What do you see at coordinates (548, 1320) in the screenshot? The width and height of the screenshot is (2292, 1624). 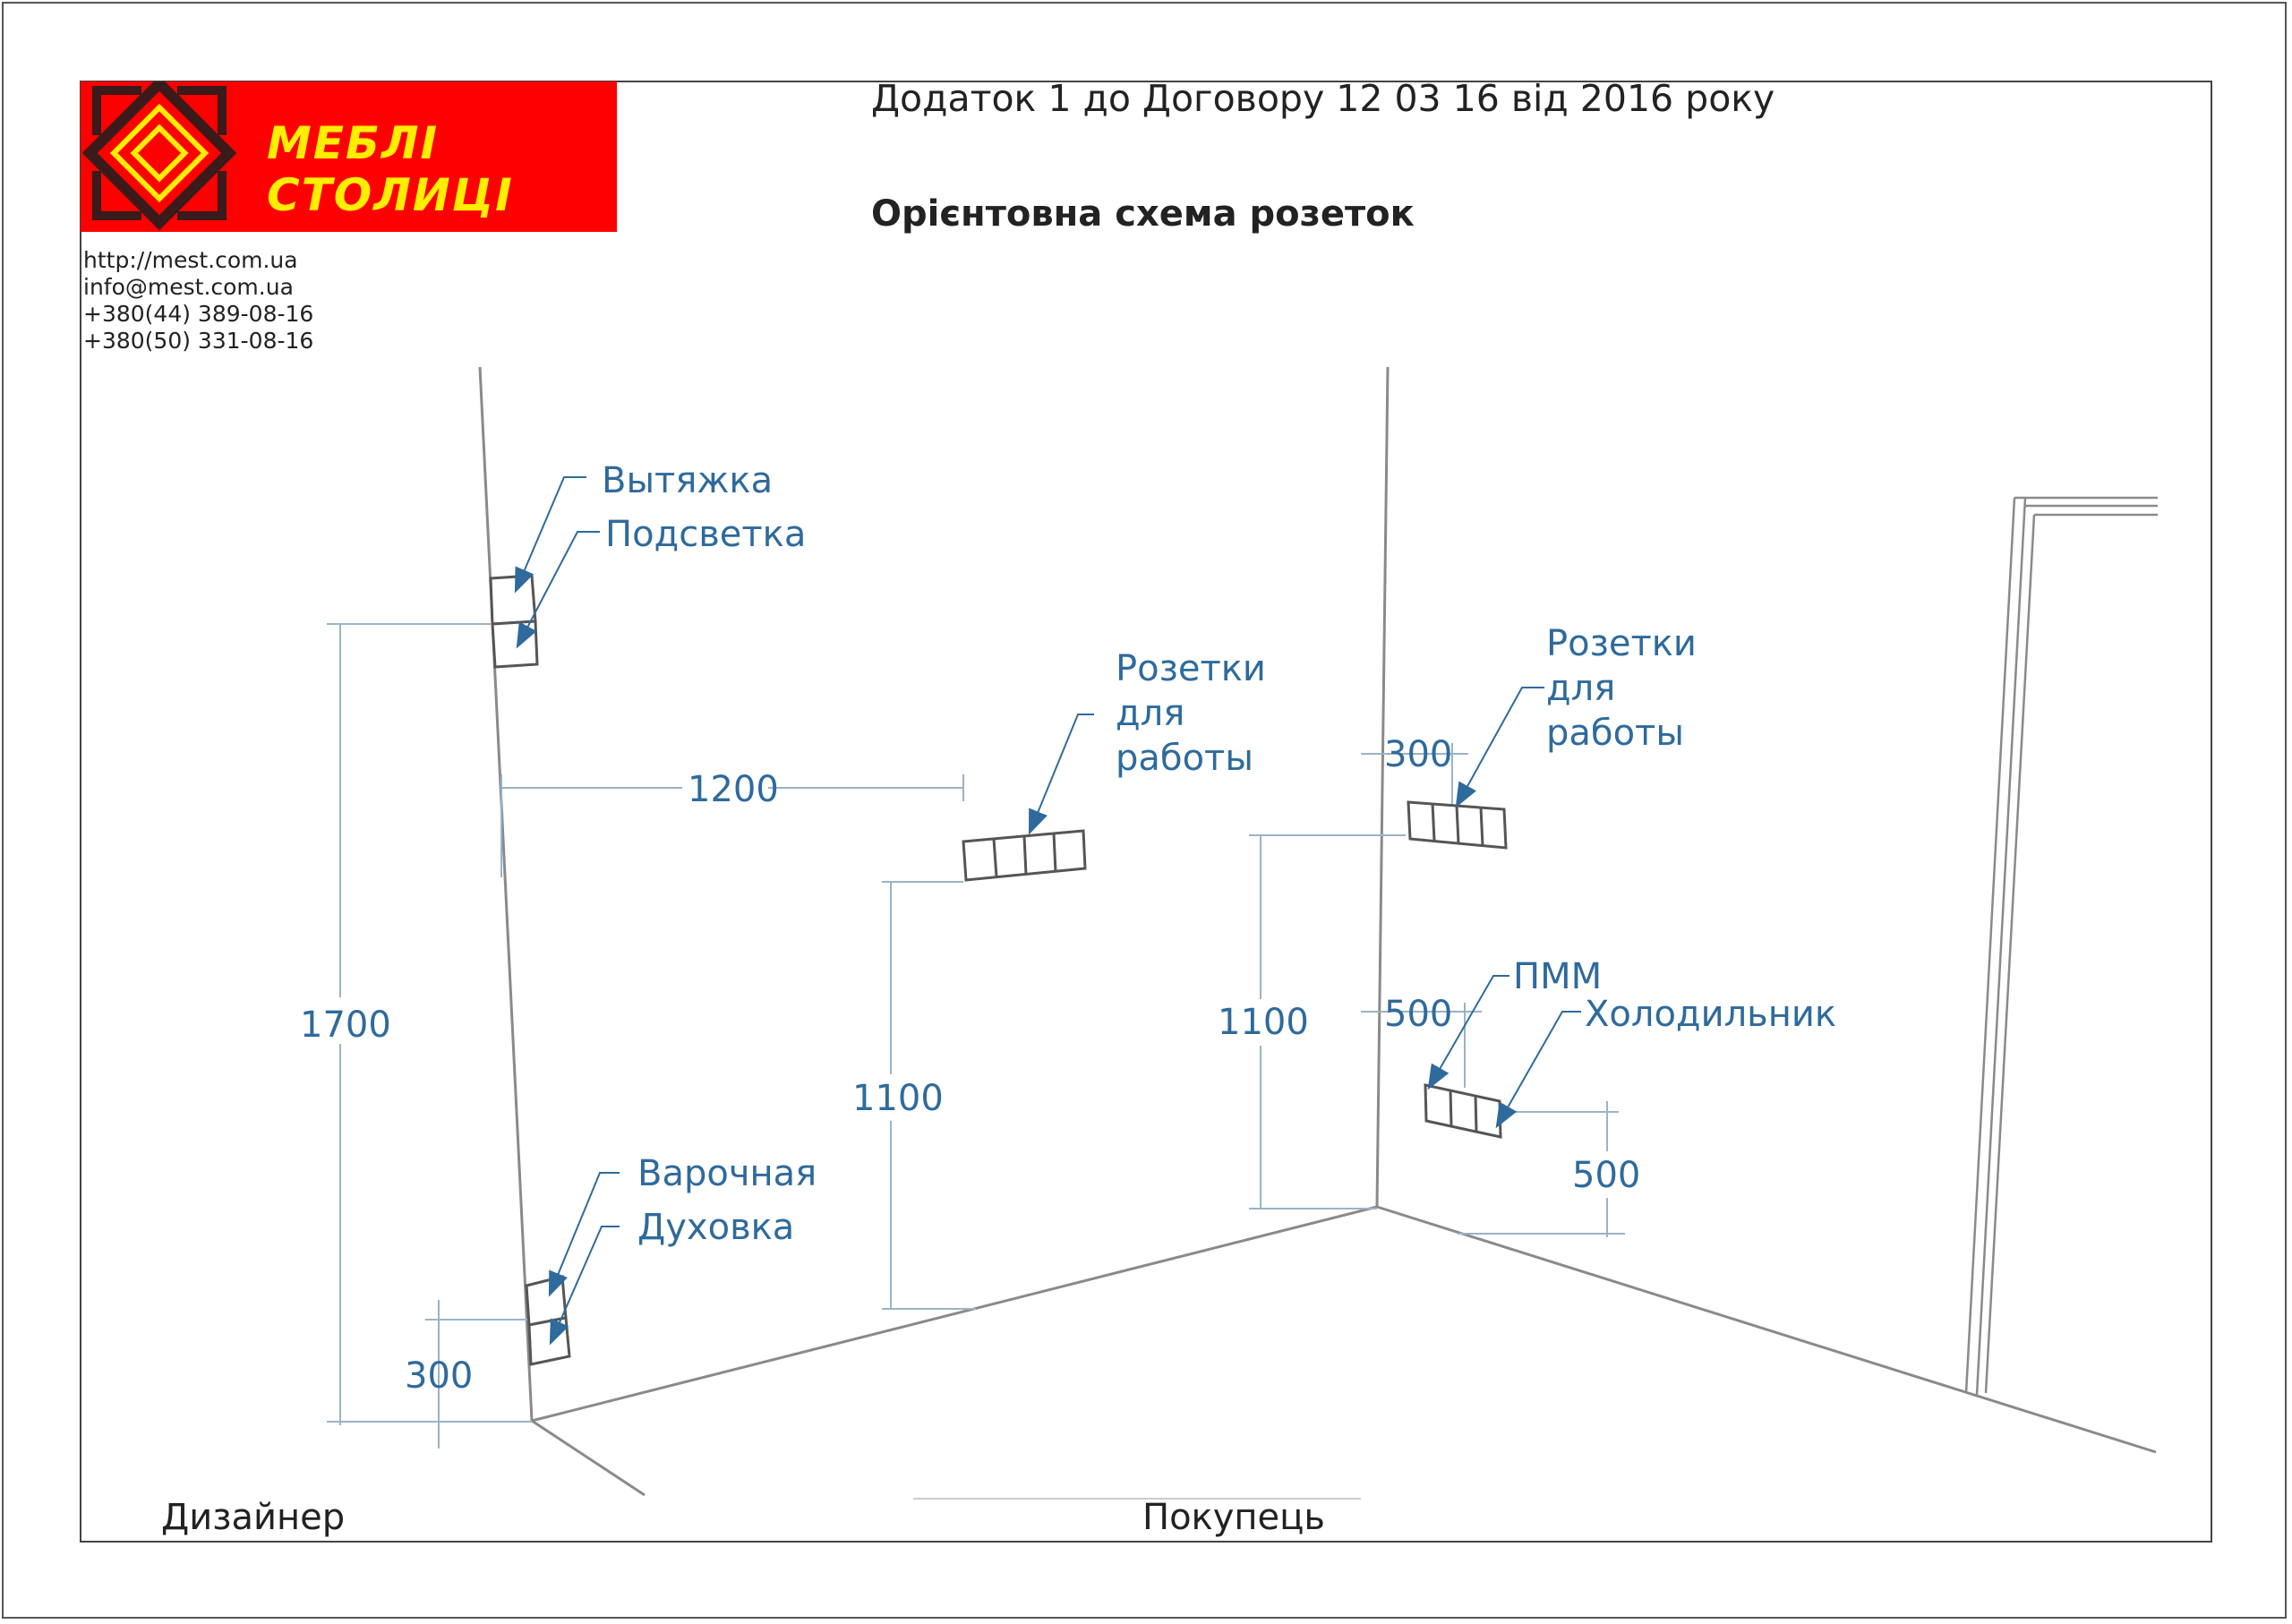 I see `socket-hob-oven` at bounding box center [548, 1320].